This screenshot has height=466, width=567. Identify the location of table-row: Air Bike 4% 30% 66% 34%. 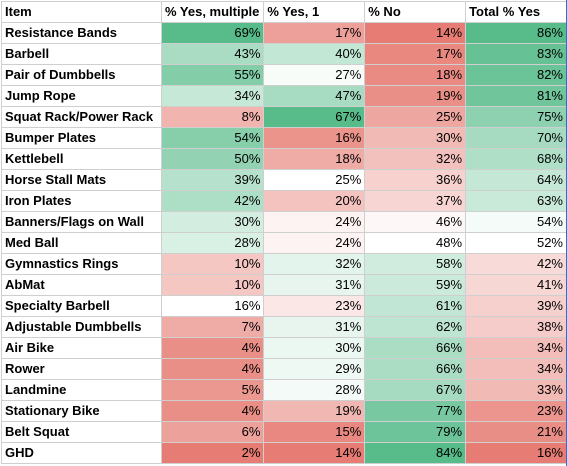
(284, 348).